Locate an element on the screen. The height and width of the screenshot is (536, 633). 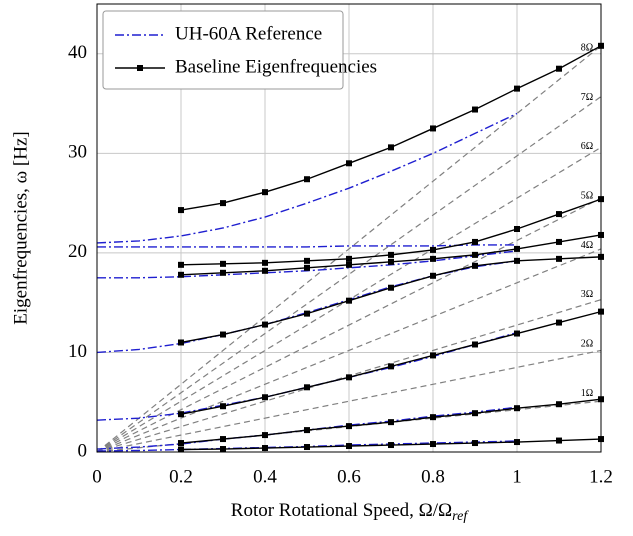
y-tick-label: 20 is located at coordinates (77, 251).